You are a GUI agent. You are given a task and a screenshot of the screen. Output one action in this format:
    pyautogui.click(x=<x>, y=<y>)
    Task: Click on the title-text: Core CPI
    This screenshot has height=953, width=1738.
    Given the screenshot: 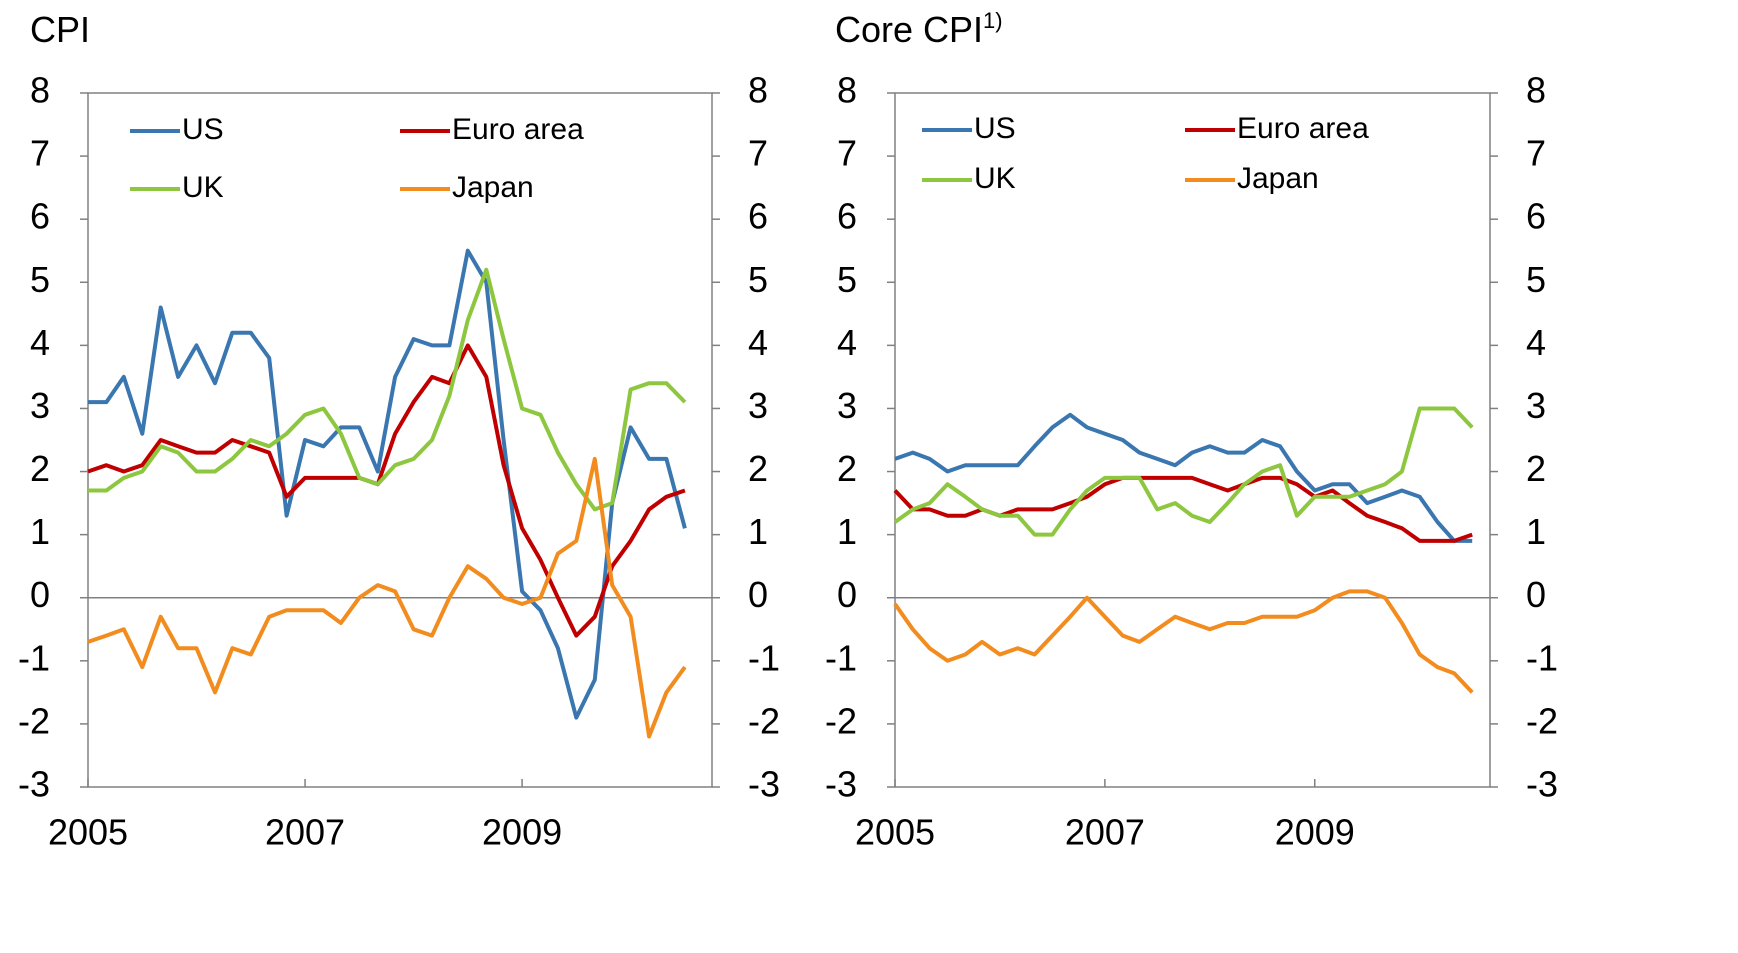 What is the action you would take?
    pyautogui.click(x=909, y=29)
    